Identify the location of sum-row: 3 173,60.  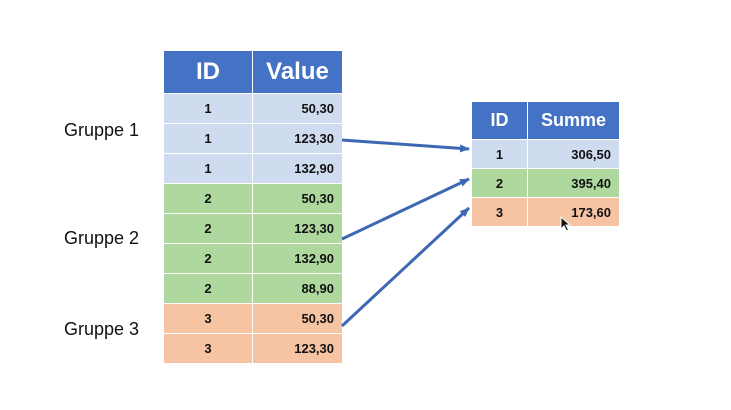
(545, 212).